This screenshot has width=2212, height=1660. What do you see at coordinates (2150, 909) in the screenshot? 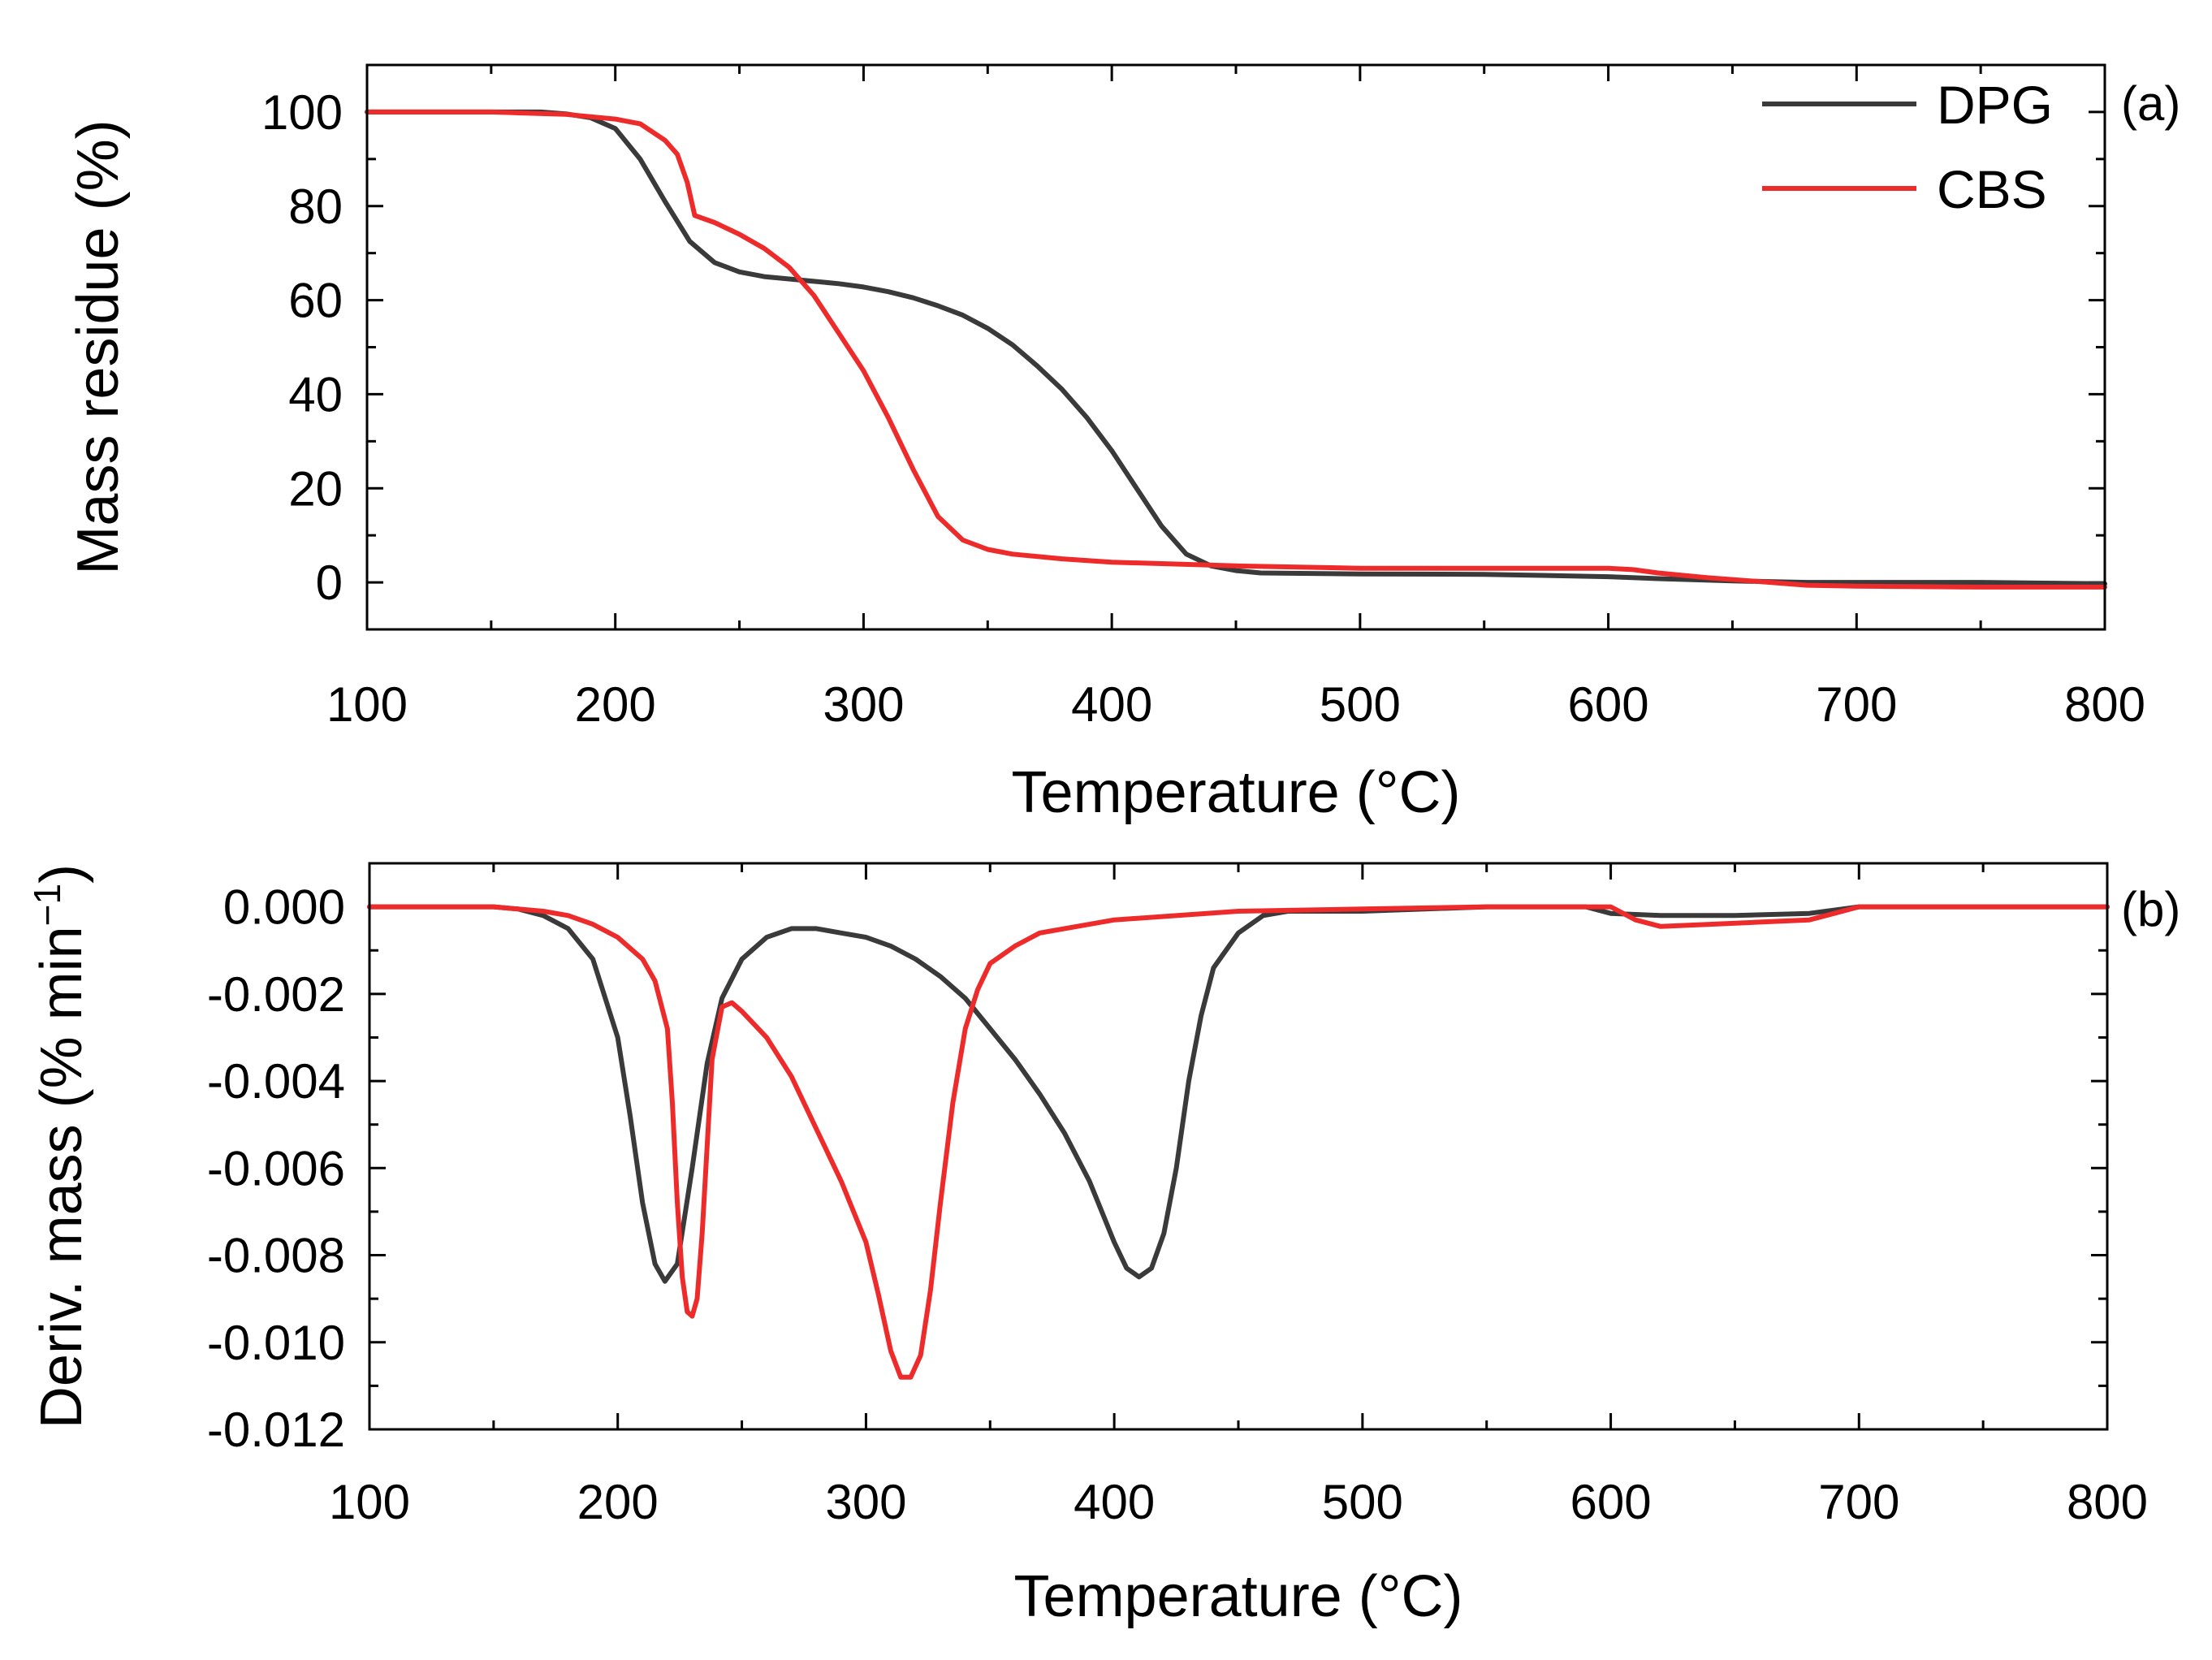
I see `panel-b-label: (b)` at bounding box center [2150, 909].